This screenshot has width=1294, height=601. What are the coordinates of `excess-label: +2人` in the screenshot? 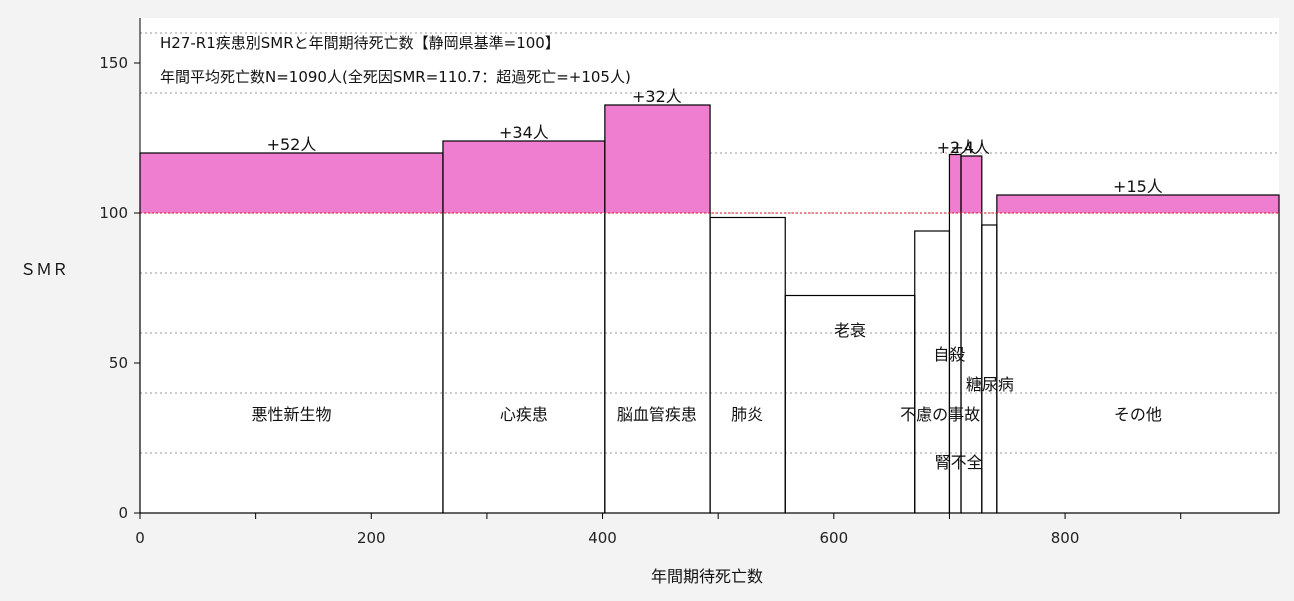 It's located at (957, 147).